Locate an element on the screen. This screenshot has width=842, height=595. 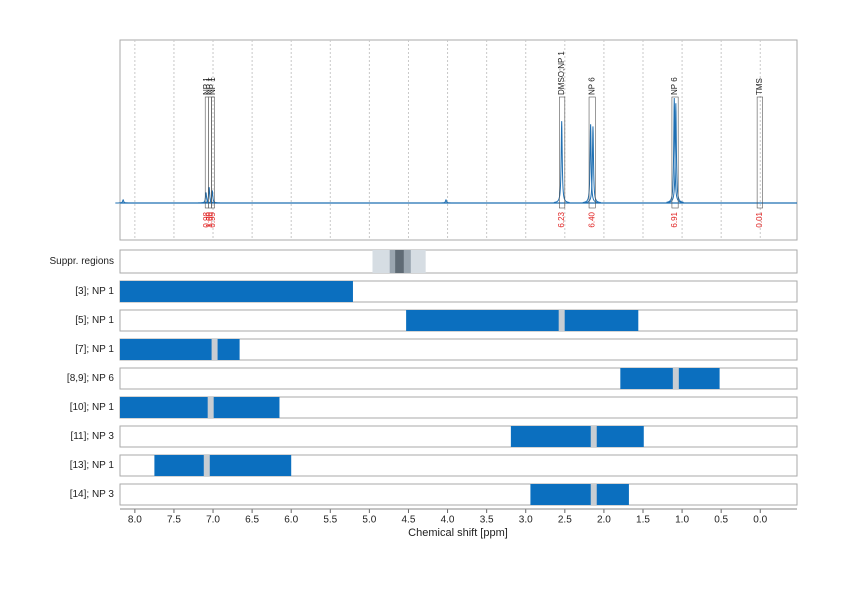
row-label: [10]; NP 1 is located at coordinates (92, 407).